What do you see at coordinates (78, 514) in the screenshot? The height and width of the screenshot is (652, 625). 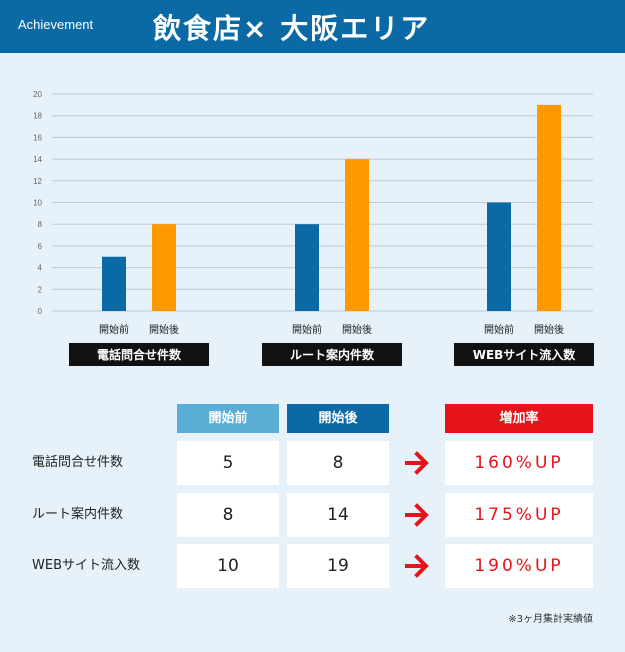 I see `row-label: ルート案内件数` at bounding box center [78, 514].